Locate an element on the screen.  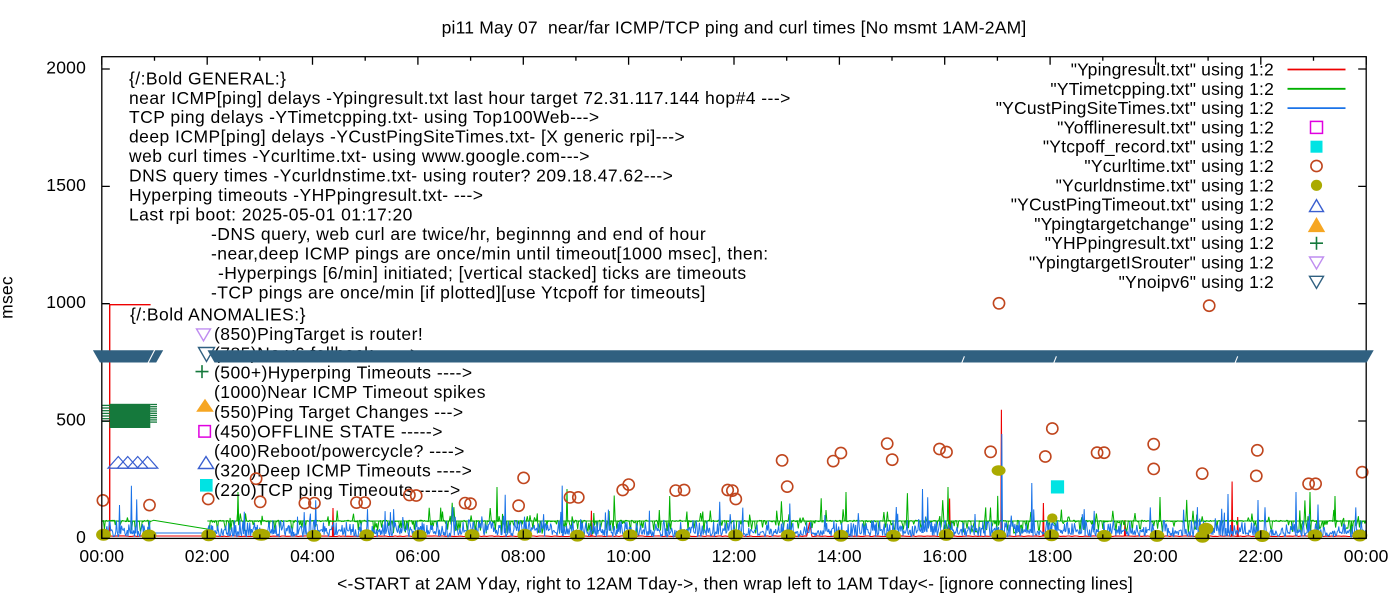
svg-text: (400)Reboot/powercycle? ----> is located at coordinates (339, 451).